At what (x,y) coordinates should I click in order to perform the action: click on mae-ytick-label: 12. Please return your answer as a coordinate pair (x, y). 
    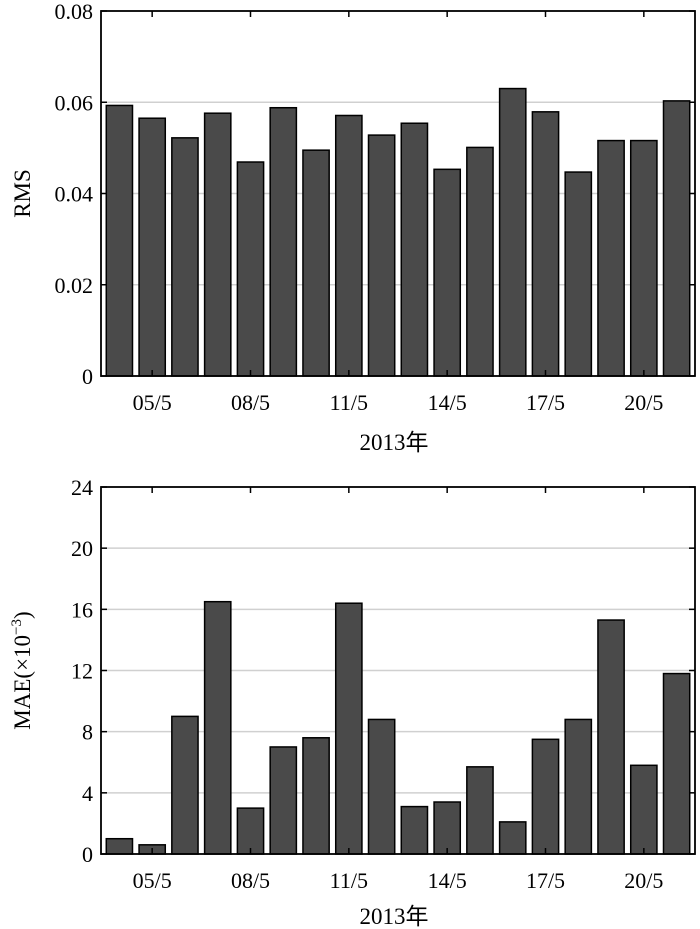
    Looking at the image, I should click on (82, 671).